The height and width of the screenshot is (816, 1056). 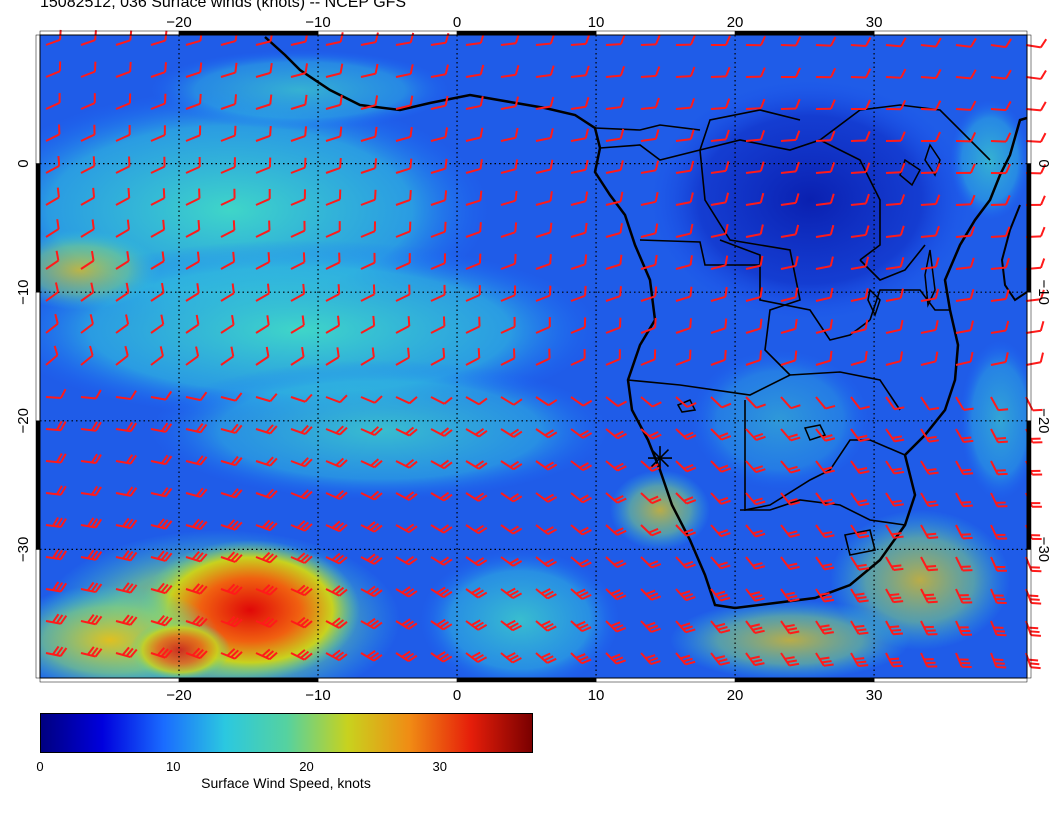 What do you see at coordinates (286, 783) in the screenshot?
I see `colorbar-title: Surface Wind Speed, knots` at bounding box center [286, 783].